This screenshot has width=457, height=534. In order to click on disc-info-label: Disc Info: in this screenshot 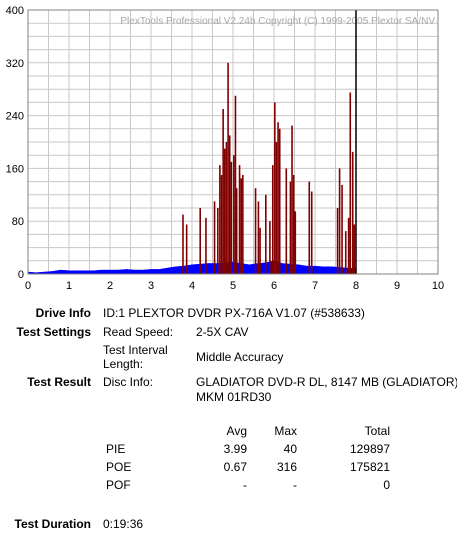, I will do `click(128, 382)`.